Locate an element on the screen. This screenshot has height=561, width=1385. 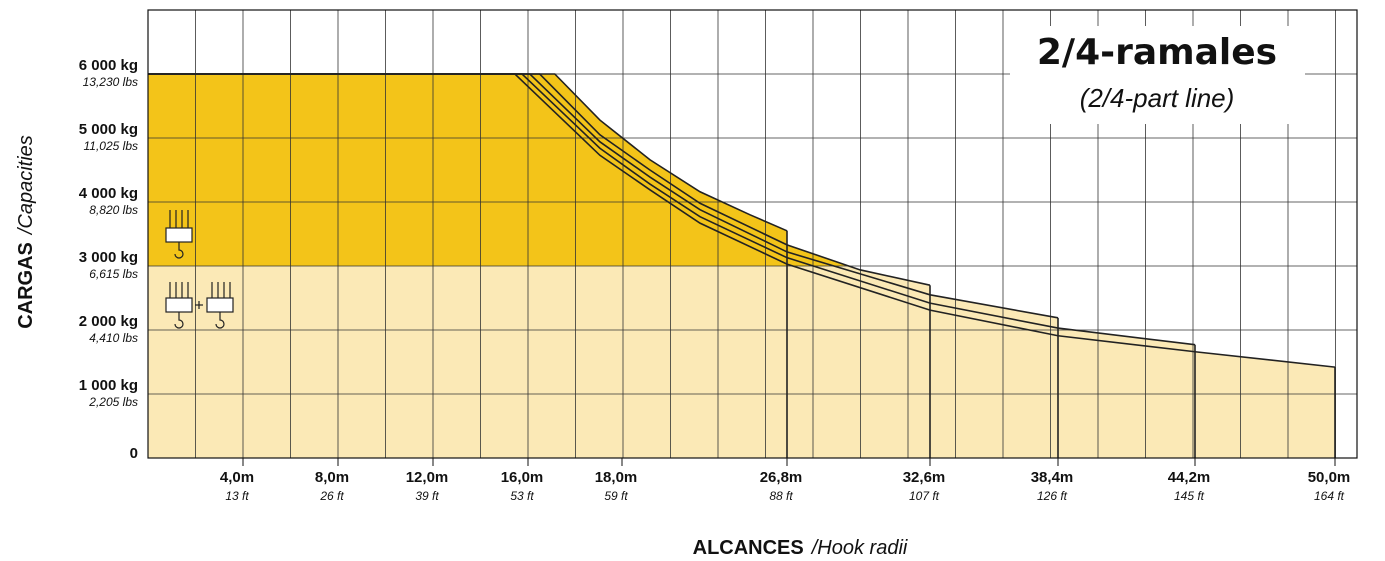
y-tick-sublabel: 2,205 lbs is located at coordinates (113, 402).